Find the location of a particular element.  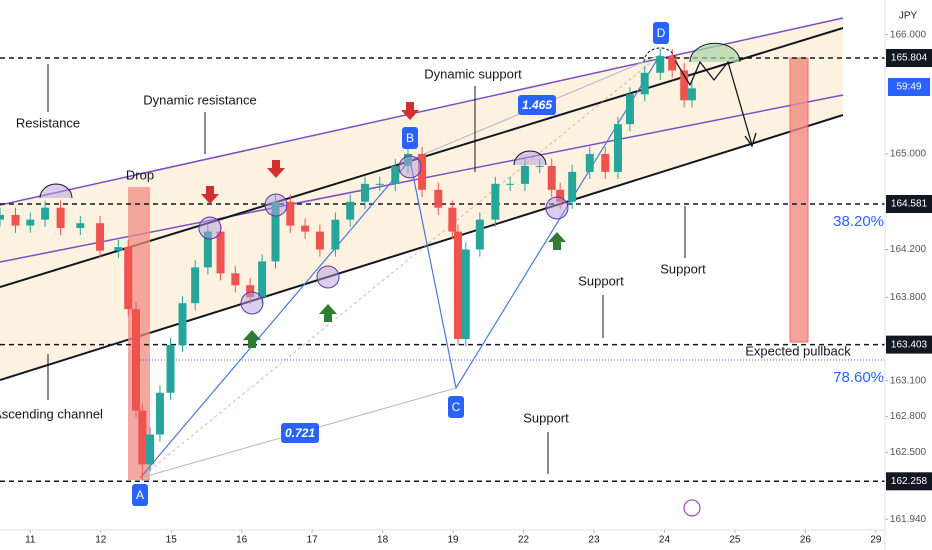

x-tick-label: 25 is located at coordinates (735, 540).